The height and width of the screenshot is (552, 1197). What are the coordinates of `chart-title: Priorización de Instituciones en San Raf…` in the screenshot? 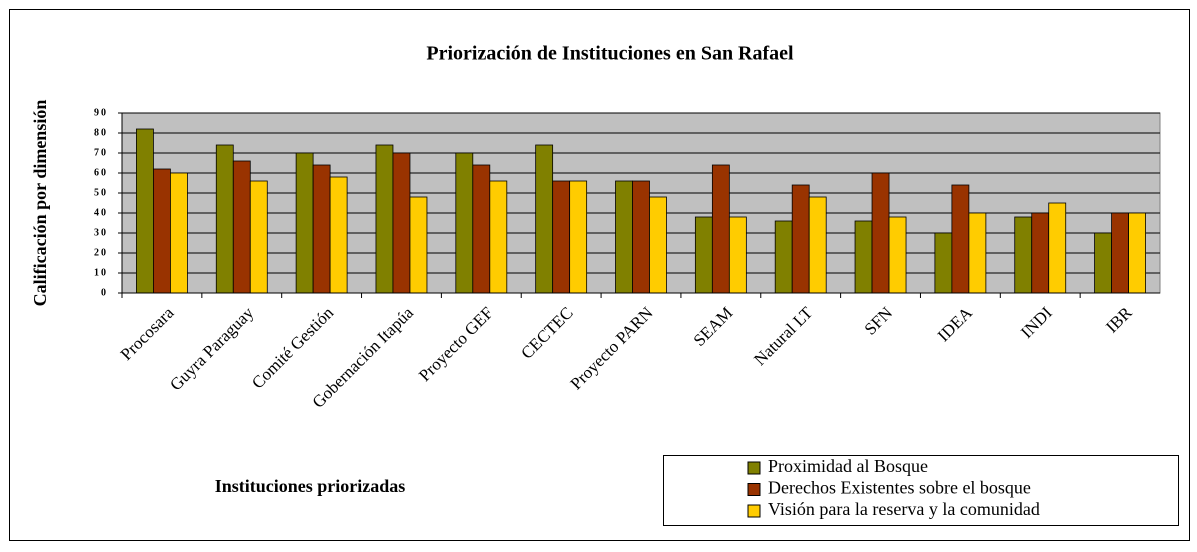 It's located at (610, 54).